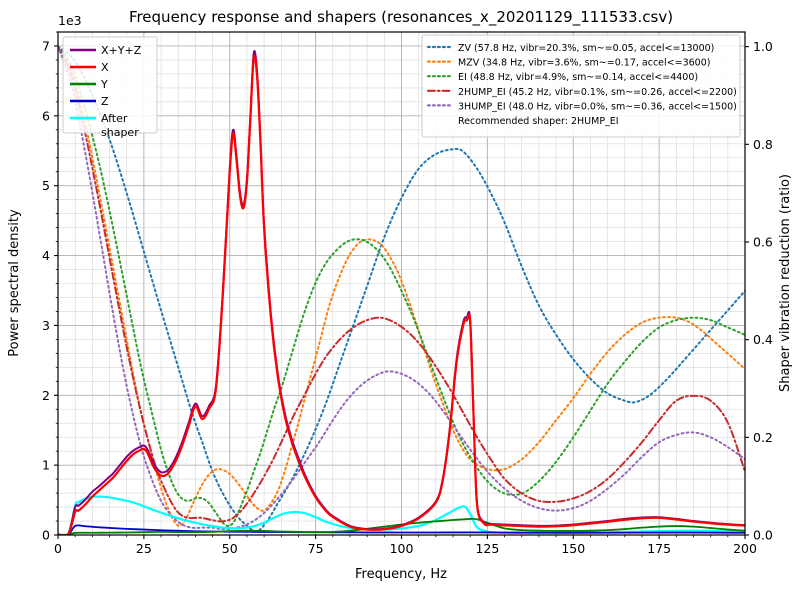  Describe the element at coordinates (46, 325) in the screenshot. I see `y-tick-label-left: 3` at that location.